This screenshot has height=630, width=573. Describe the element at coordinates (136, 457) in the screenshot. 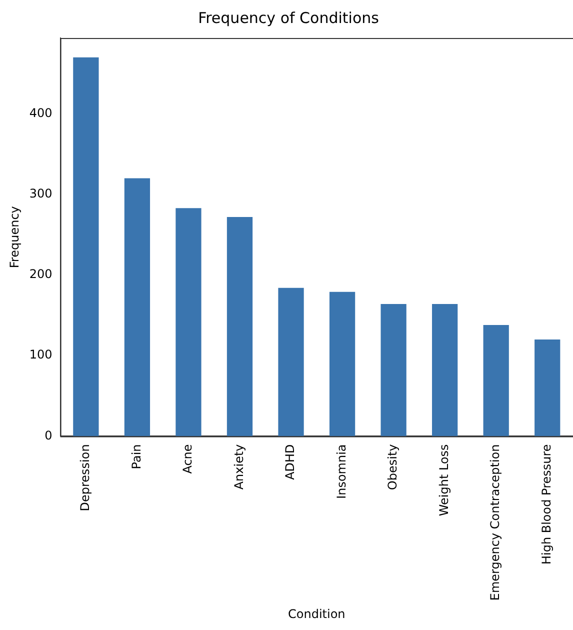

I see `x-tick-label: Pain` at that location.